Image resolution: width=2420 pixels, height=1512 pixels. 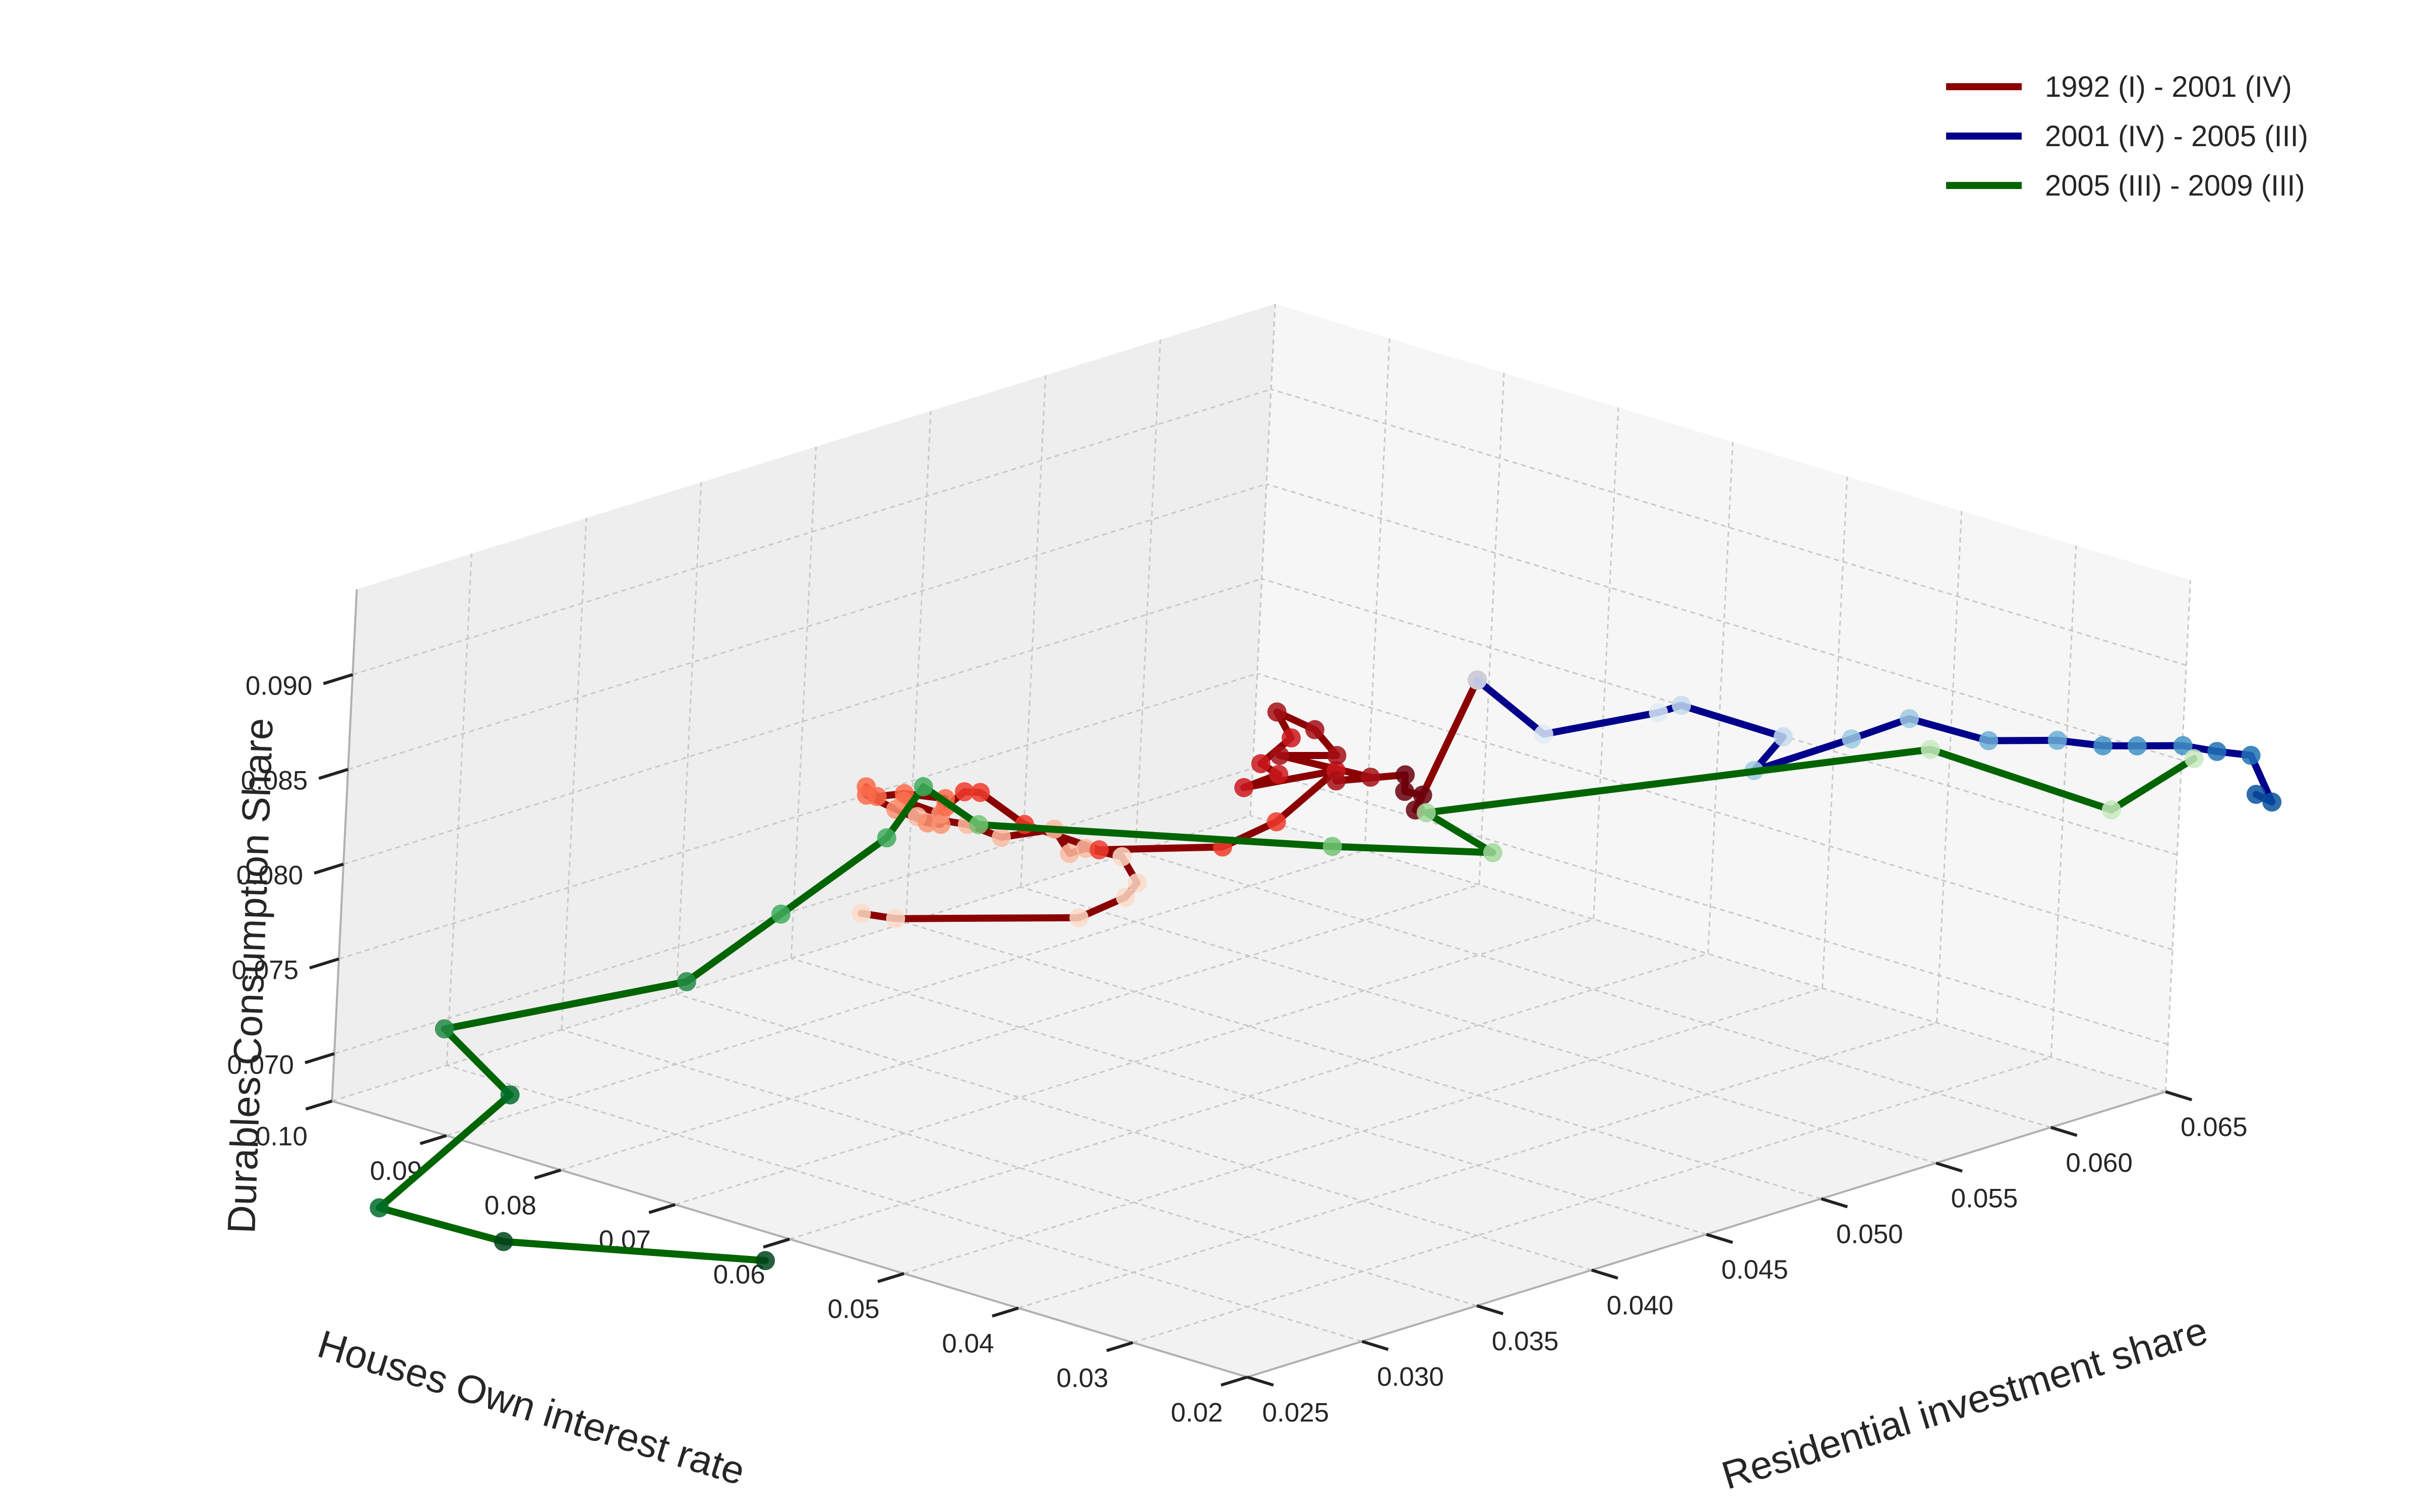 What do you see at coordinates (264, 970) in the screenshot?
I see `z-tick-label: 0.075` at bounding box center [264, 970].